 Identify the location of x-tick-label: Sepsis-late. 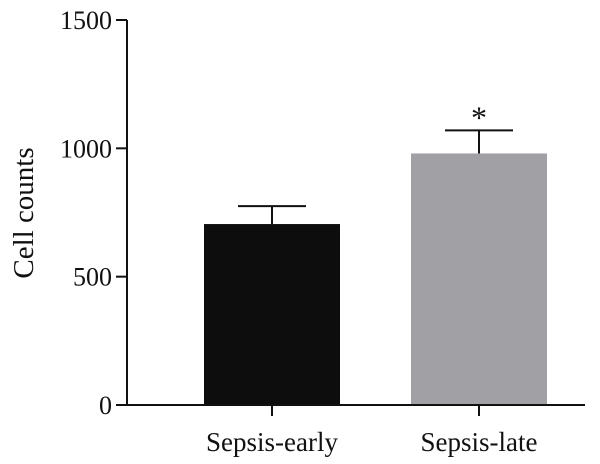
(479, 442).